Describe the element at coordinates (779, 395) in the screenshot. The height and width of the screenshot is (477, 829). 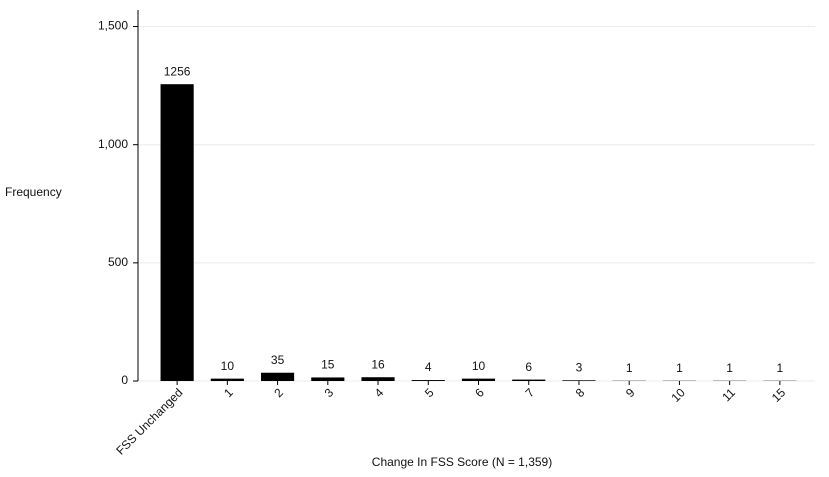
I see `x-tick-label: 15` at that location.